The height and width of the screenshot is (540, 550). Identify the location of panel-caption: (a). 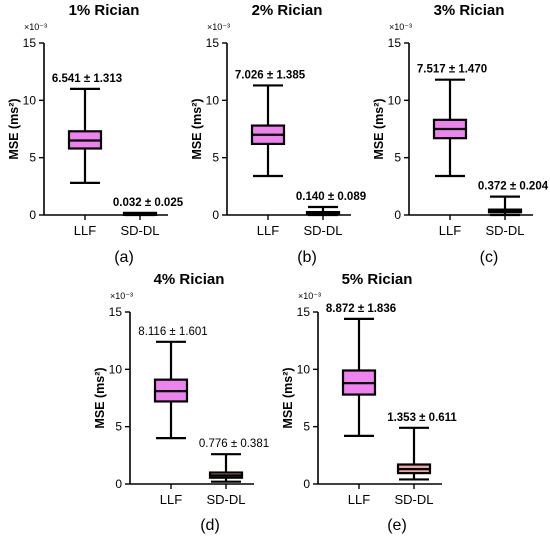
(124, 257).